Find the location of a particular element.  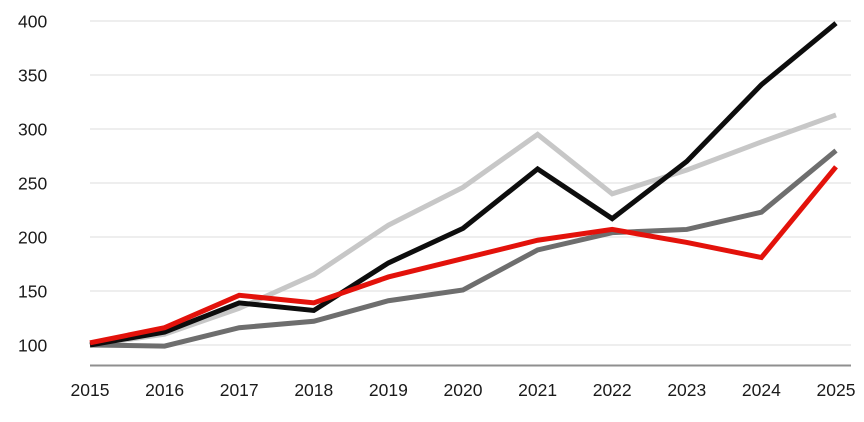

x-tick-label-2018: 2018 is located at coordinates (313, 390).